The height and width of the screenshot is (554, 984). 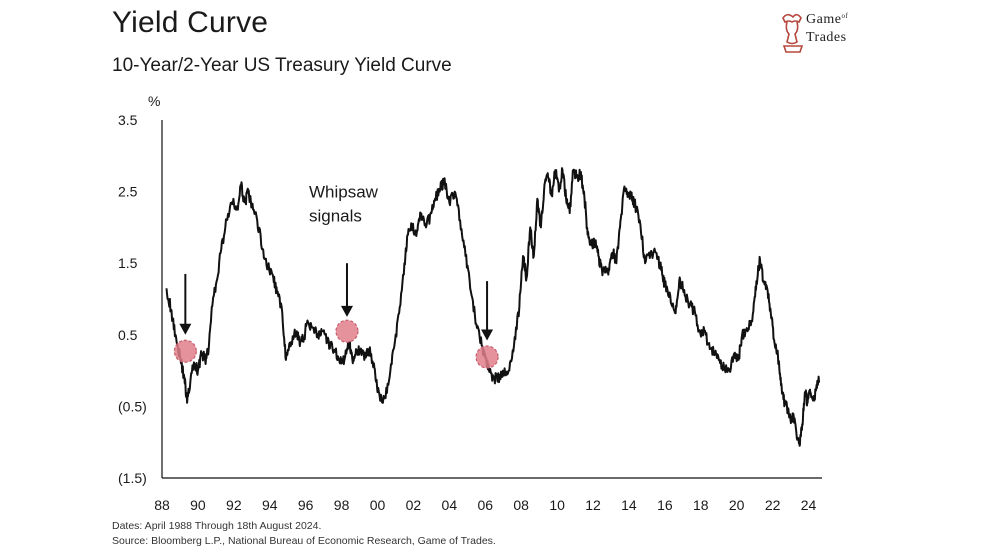 I want to click on y-axis-unit-label: %, so click(x=154, y=101).